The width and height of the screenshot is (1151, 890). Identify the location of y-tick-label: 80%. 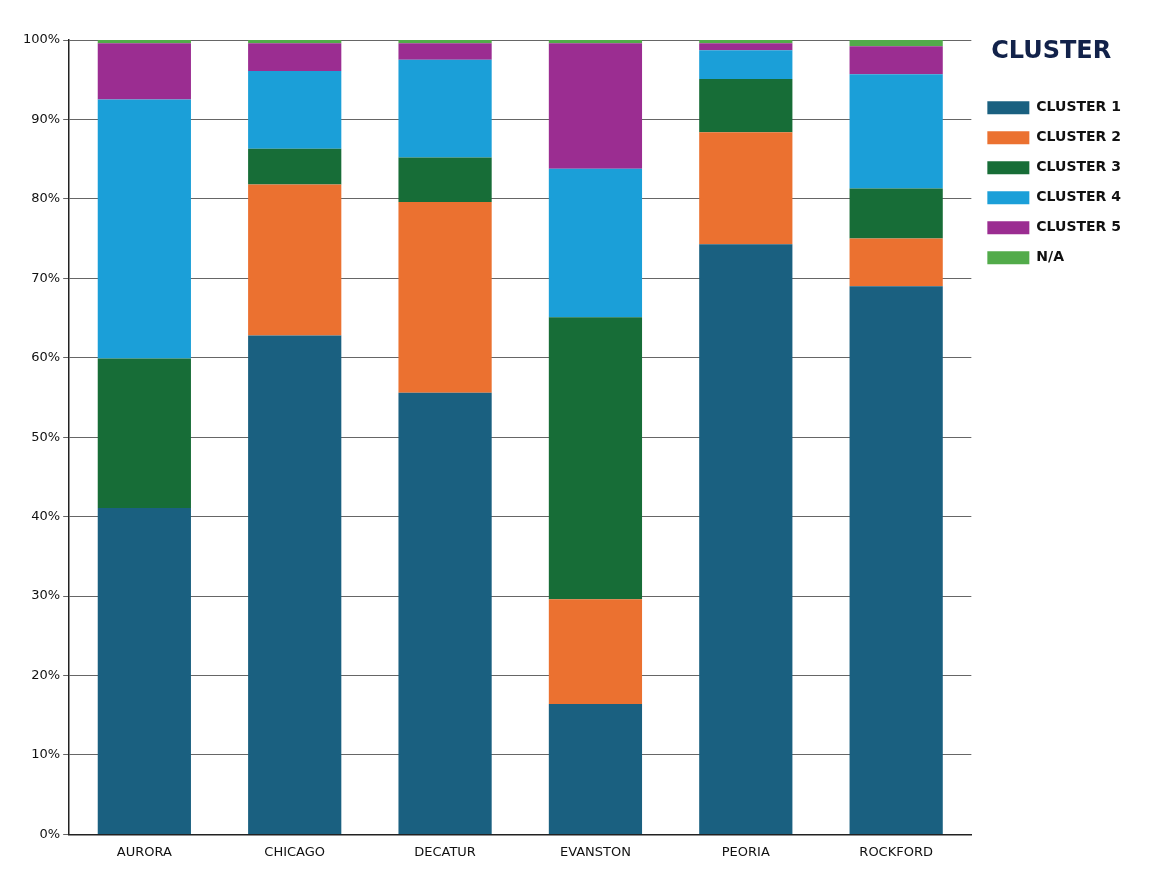
(46, 198).